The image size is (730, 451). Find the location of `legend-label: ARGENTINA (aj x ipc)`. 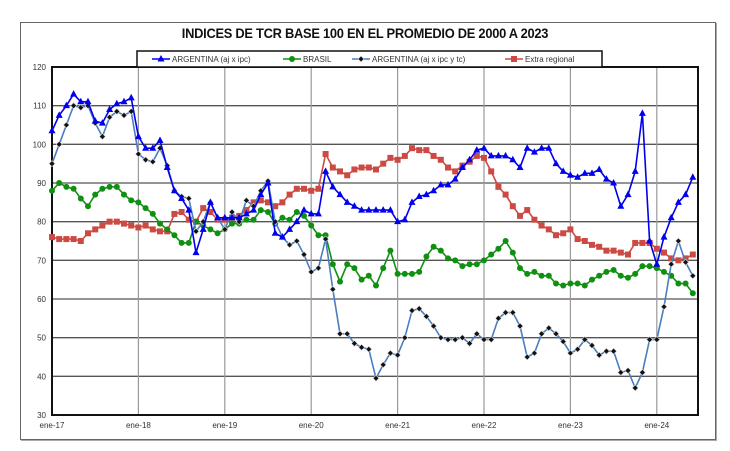

legend-label: ARGENTINA (aj x ipc) is located at coordinates (211, 59).